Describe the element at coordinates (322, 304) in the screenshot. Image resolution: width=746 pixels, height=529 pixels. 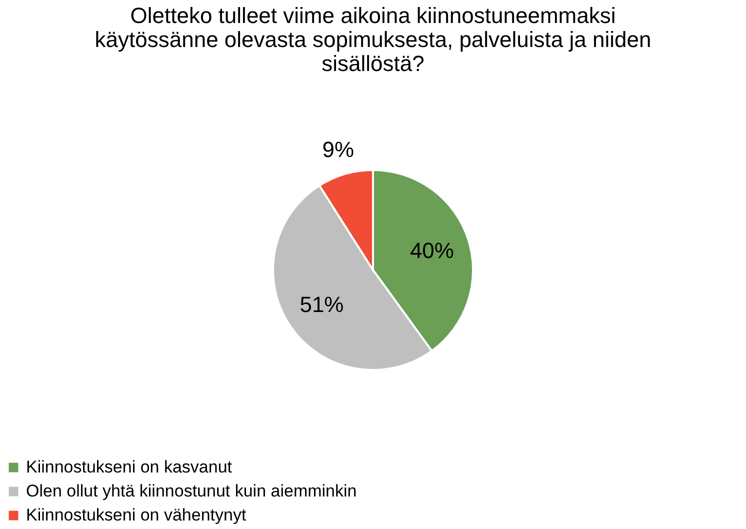
I see `data-label: 51%` at that location.